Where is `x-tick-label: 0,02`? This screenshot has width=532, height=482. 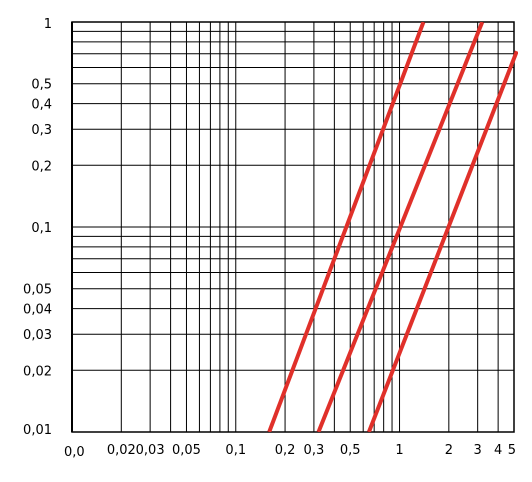
x-tick-label: 0,02 is located at coordinates (121, 450).